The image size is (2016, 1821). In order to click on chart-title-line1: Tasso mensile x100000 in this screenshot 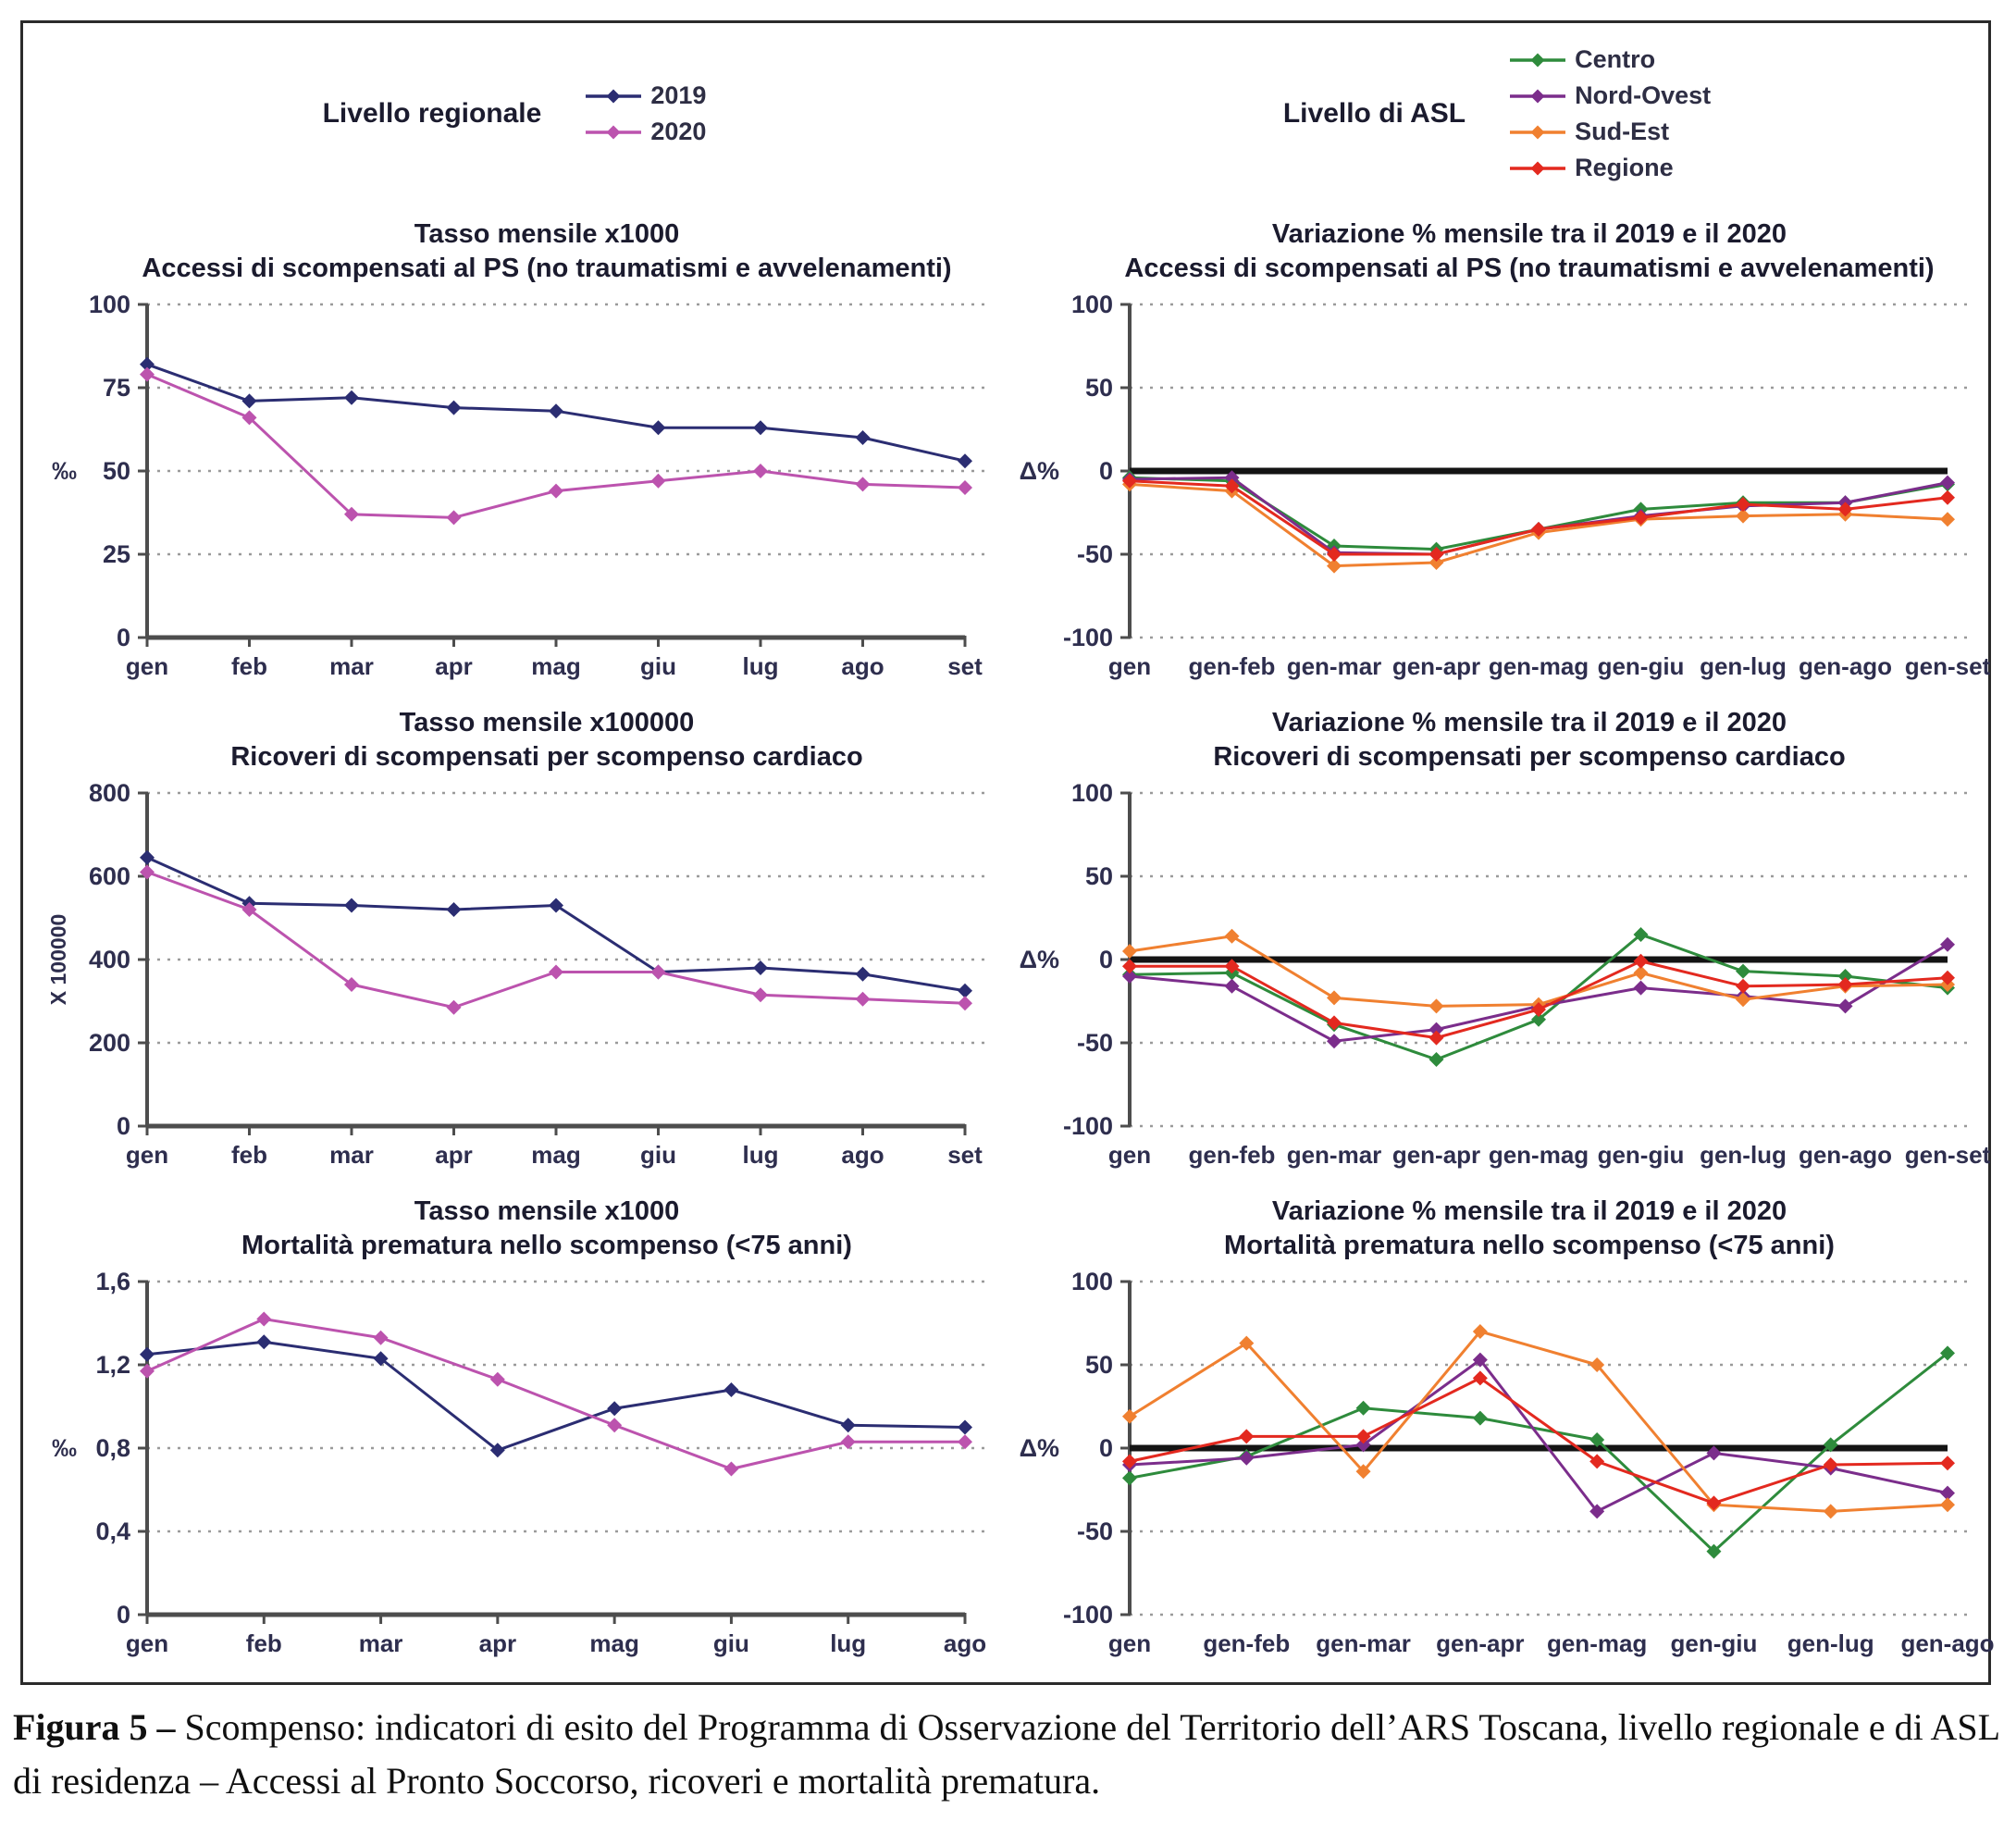, I will do `click(547, 722)`.